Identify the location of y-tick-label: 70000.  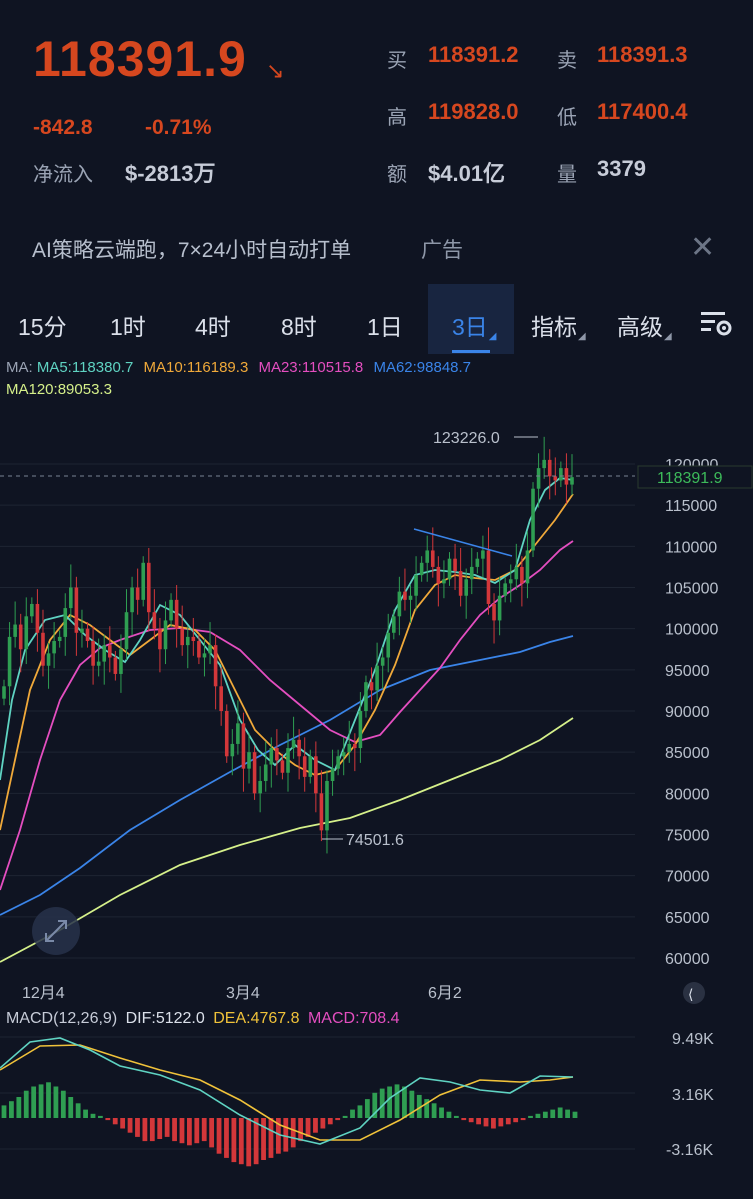
(687, 877).